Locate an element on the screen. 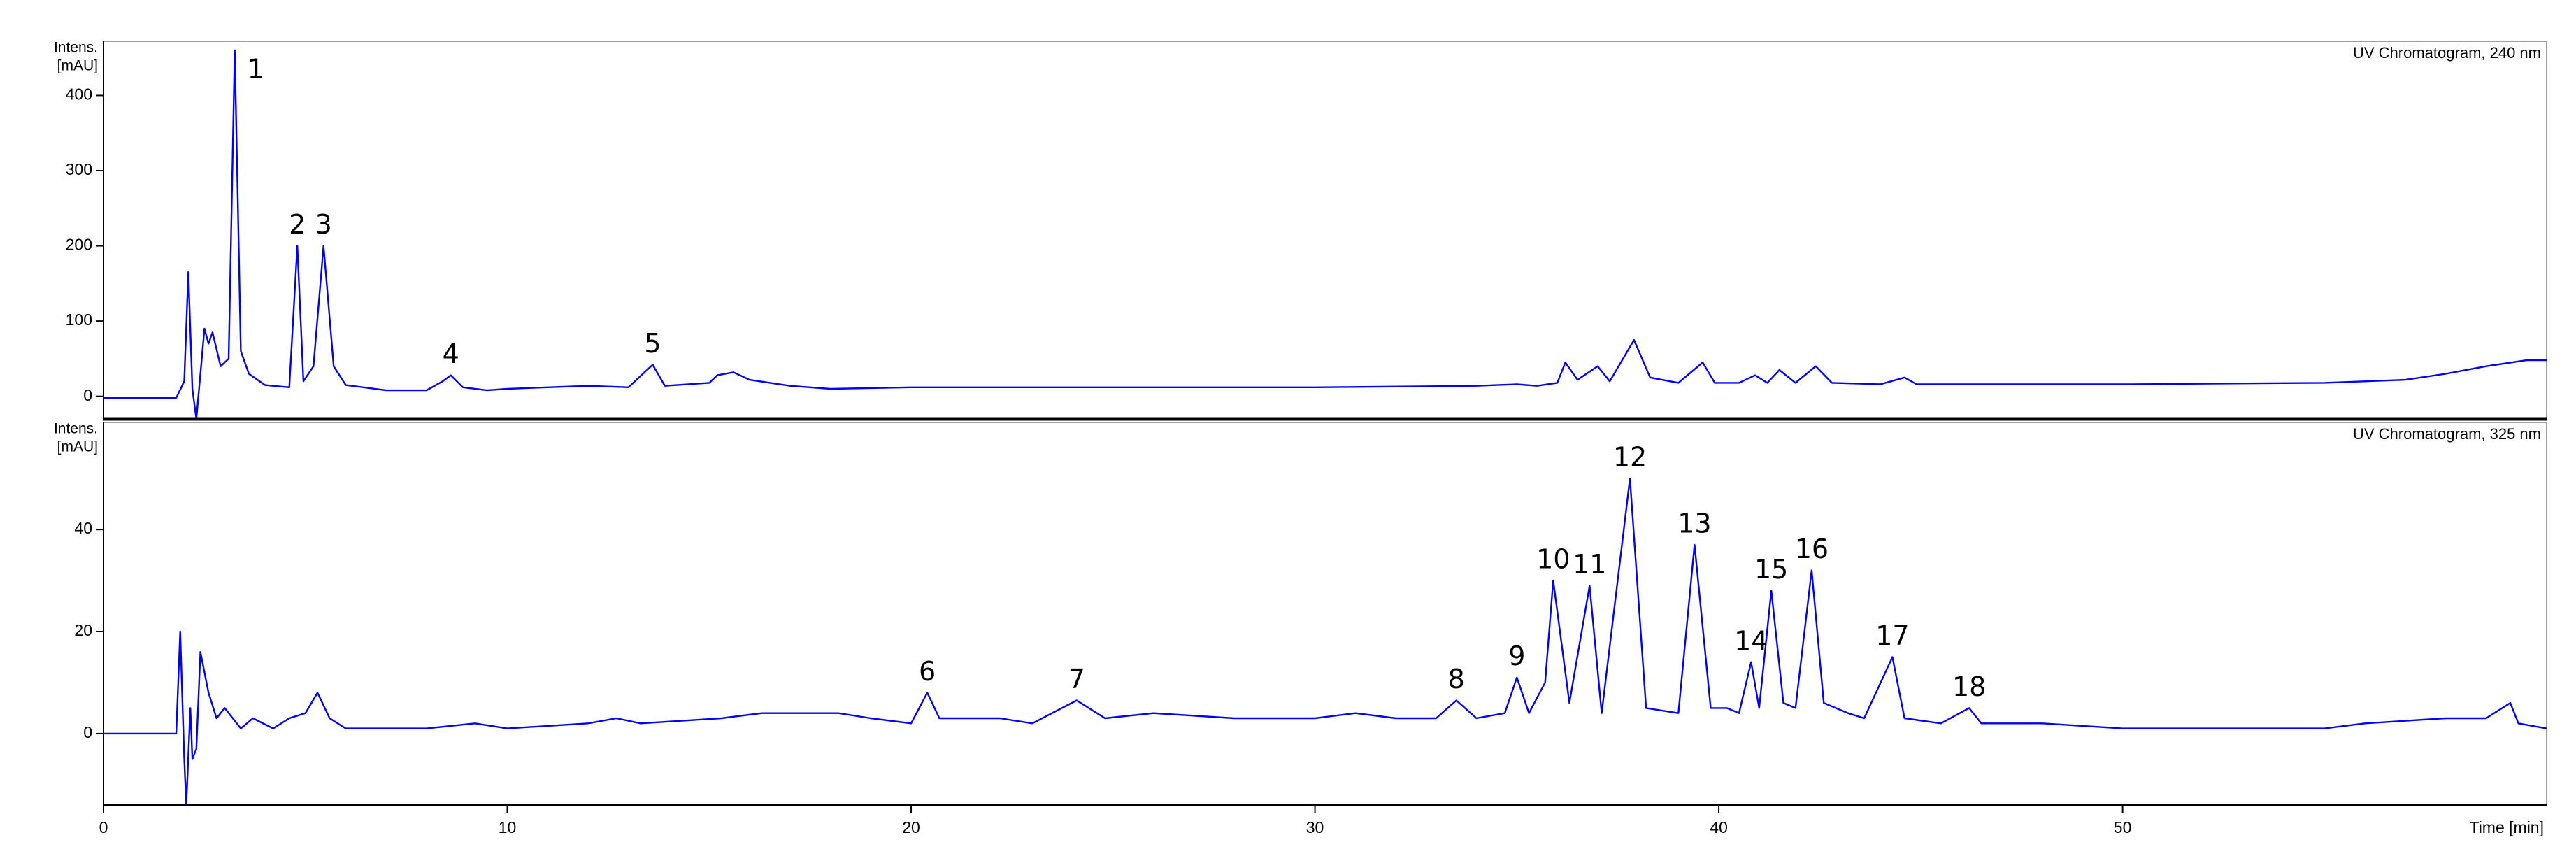  peak-label: 13 is located at coordinates (1694, 523).